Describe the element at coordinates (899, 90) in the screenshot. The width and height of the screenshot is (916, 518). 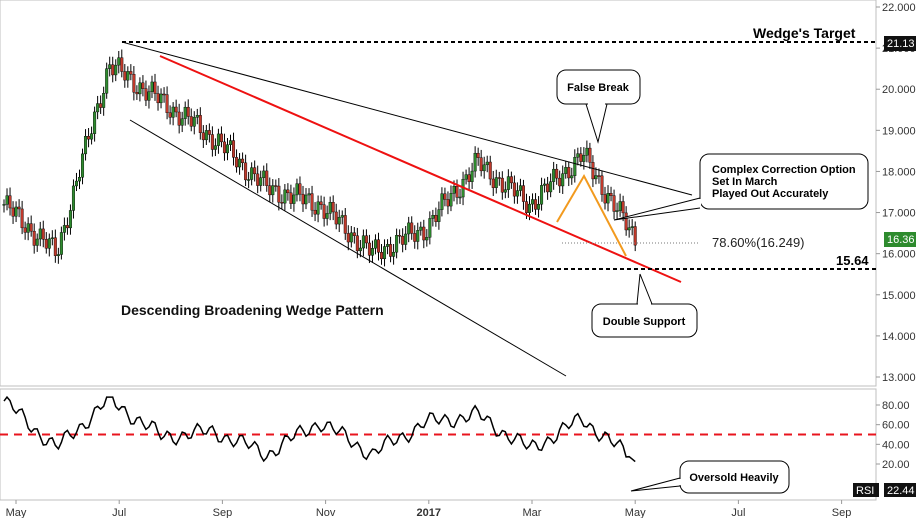
I see `price-tick-label: 20.000` at that location.